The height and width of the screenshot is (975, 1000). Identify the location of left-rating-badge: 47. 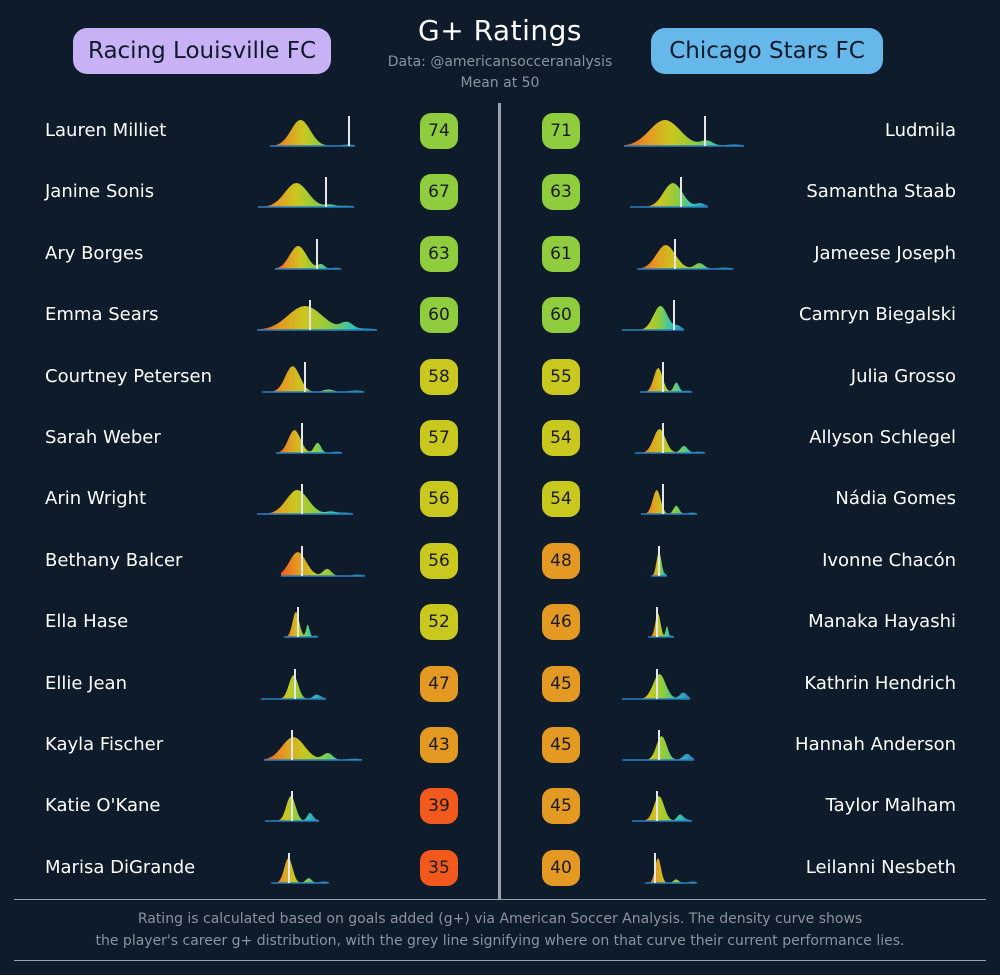
(439, 683).